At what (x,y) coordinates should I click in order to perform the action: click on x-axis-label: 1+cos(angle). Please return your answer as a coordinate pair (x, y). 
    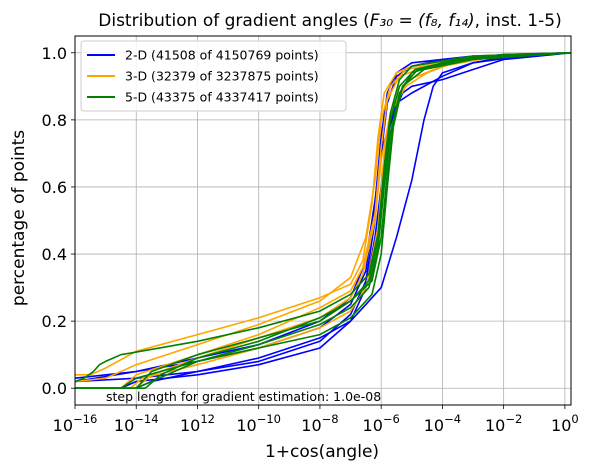
    Looking at the image, I should click on (322, 452).